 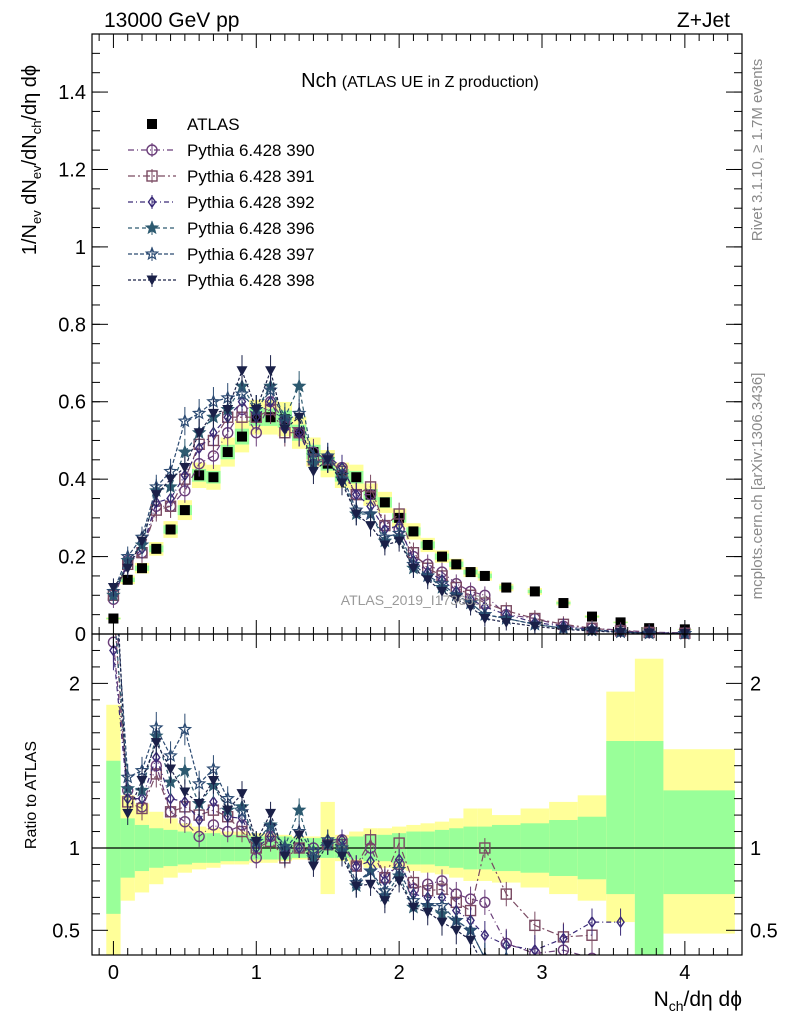 I want to click on xtick-label: 3, so click(x=541, y=973).